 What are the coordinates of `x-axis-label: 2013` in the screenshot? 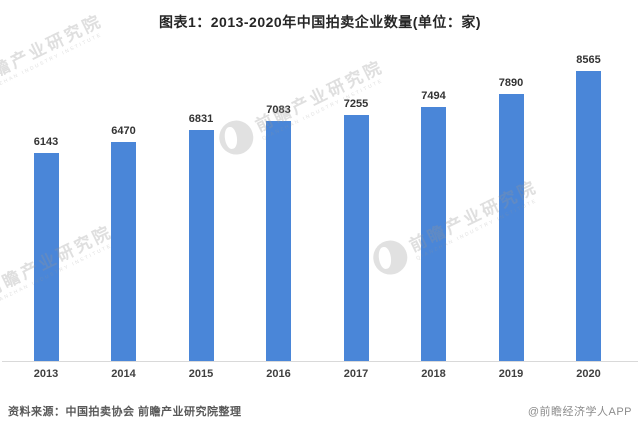 It's located at (46, 374).